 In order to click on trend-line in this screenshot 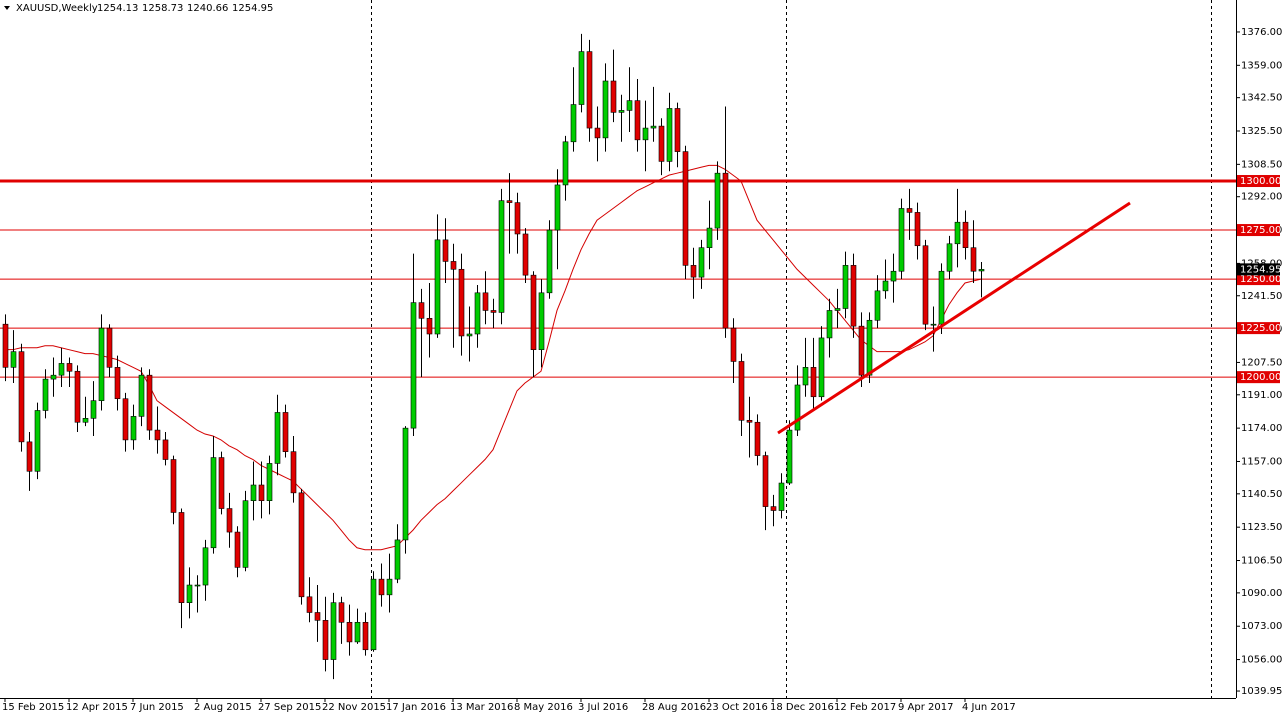, I will do `click(954, 318)`.